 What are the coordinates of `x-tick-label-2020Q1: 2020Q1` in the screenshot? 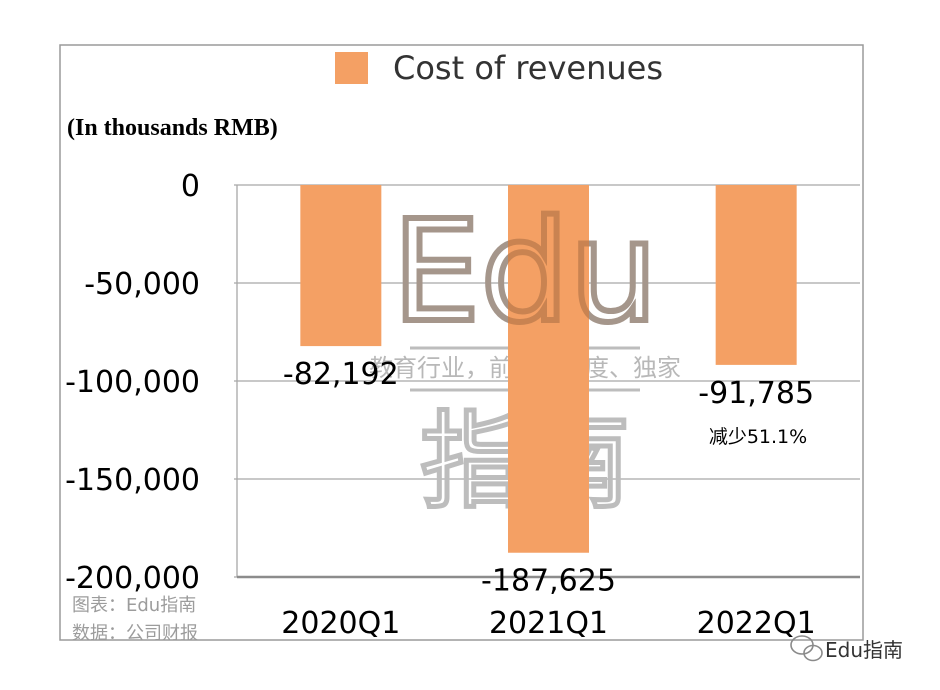 It's located at (340, 623).